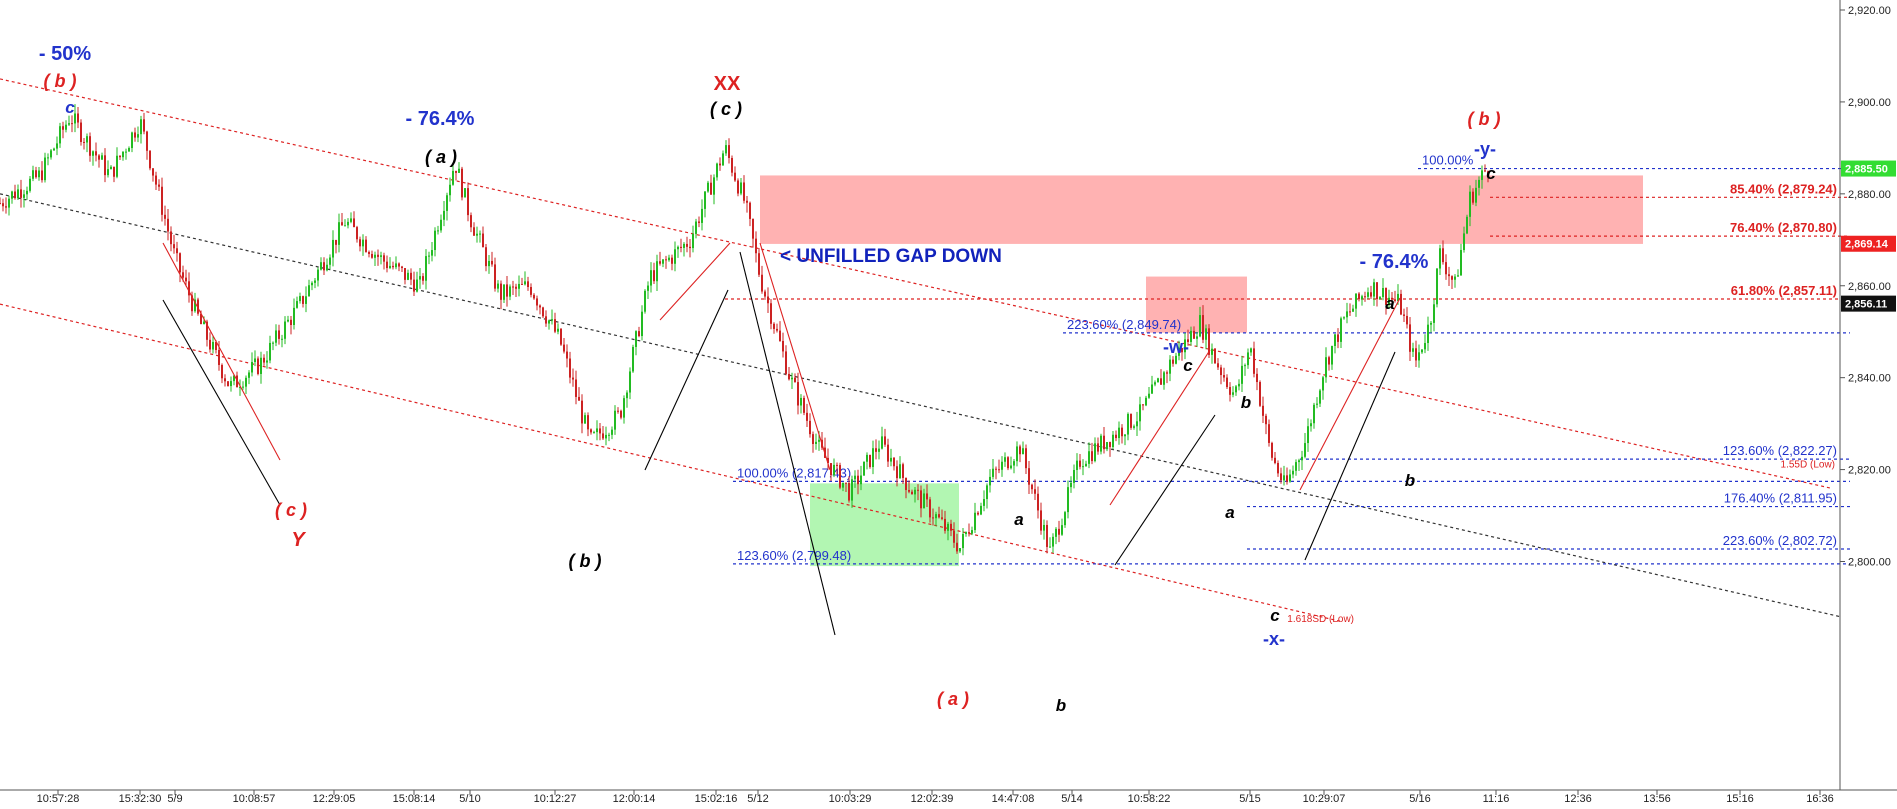 Image resolution: width=1897 pixels, height=809 pixels. What do you see at coordinates (1820, 798) in the screenshot?
I see `x-tick-label: 16:36` at bounding box center [1820, 798].